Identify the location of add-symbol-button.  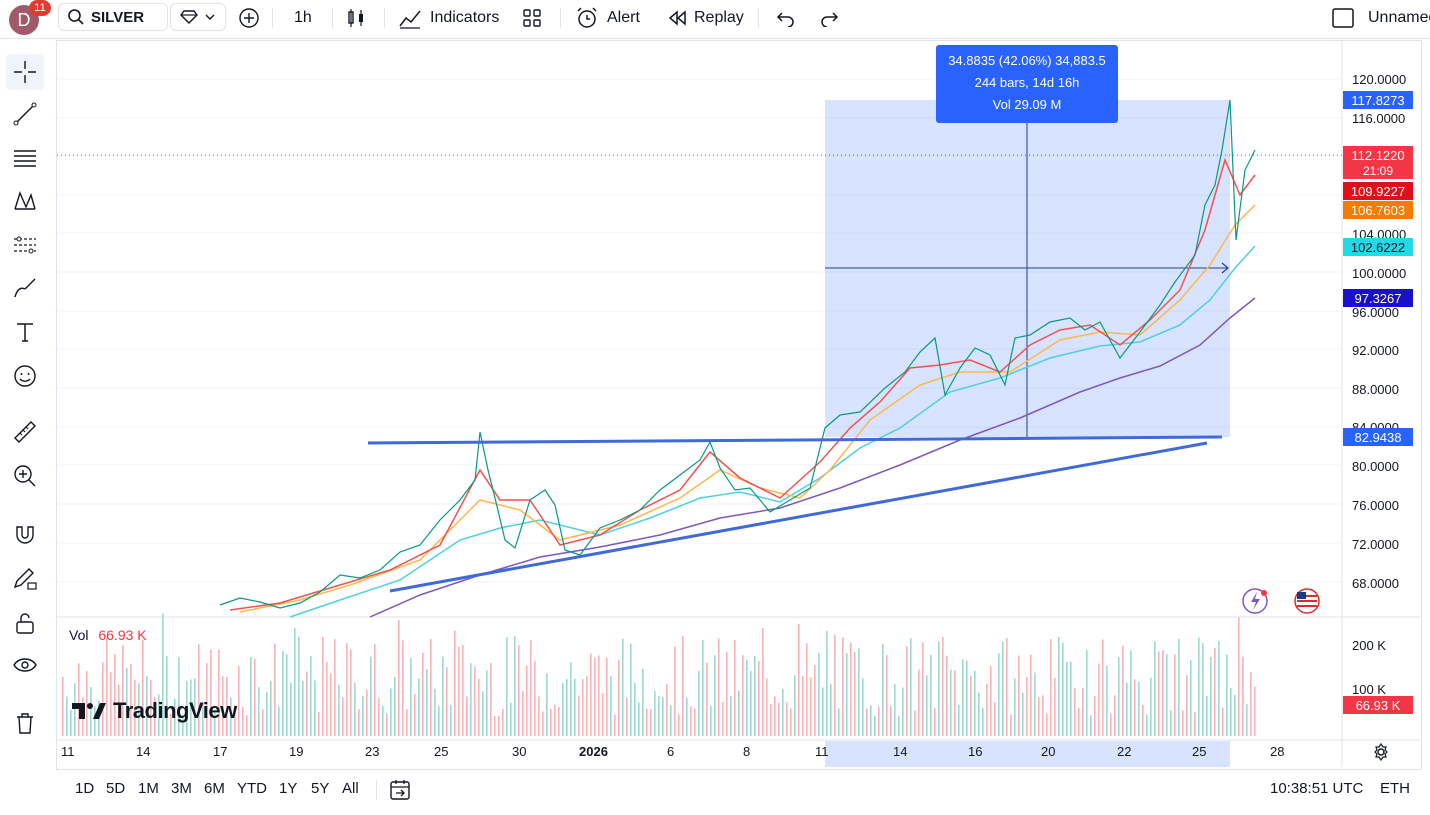
(250, 18).